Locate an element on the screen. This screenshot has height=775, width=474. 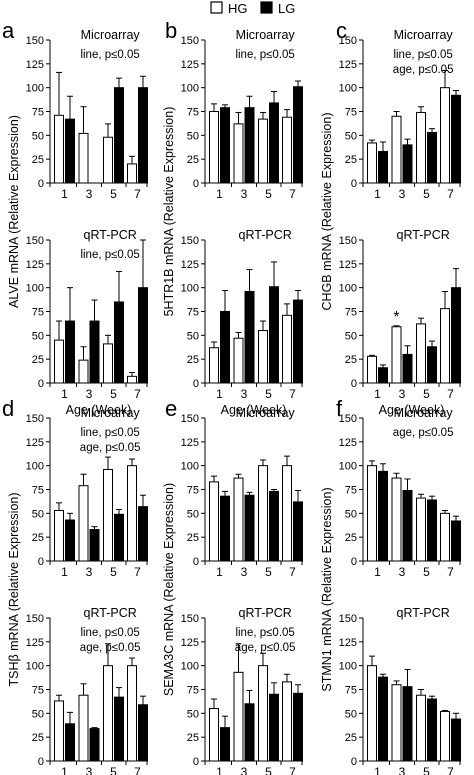
y-axis-label: CHGB mRNA (Relative Expression) is located at coordinates (327, 212).